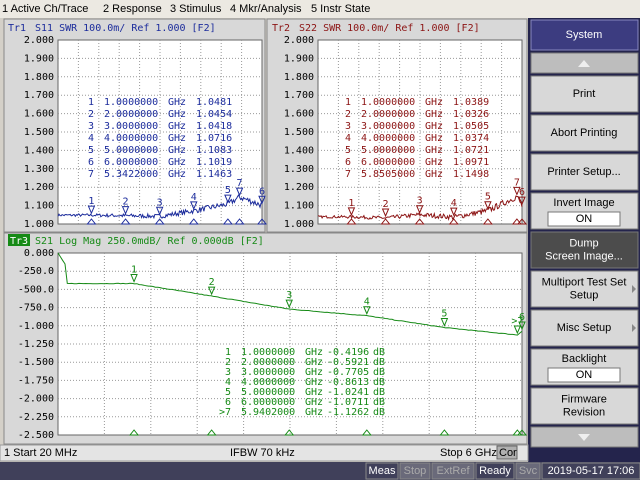  I want to click on y-tick-label: 1.800, so click(39, 77).